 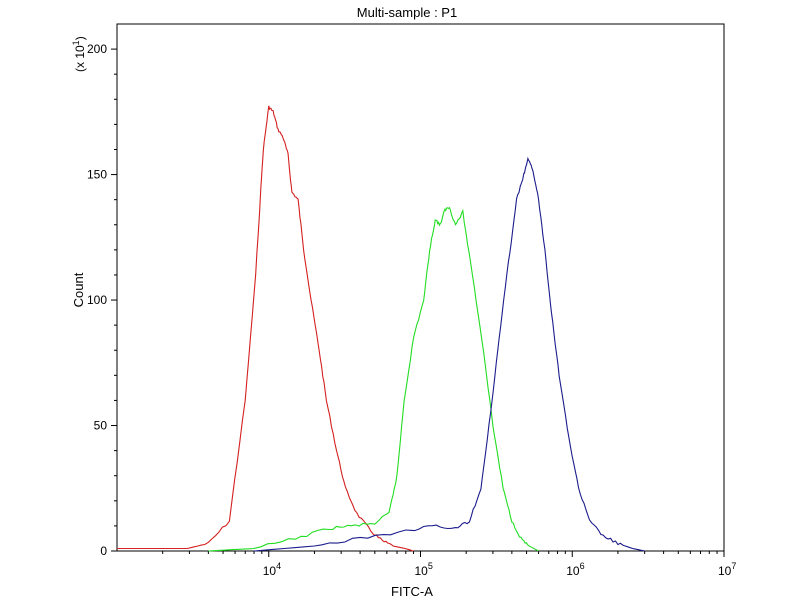 What do you see at coordinates (424, 569) in the screenshot?
I see `x-tick-label: 10⁵` at bounding box center [424, 569].